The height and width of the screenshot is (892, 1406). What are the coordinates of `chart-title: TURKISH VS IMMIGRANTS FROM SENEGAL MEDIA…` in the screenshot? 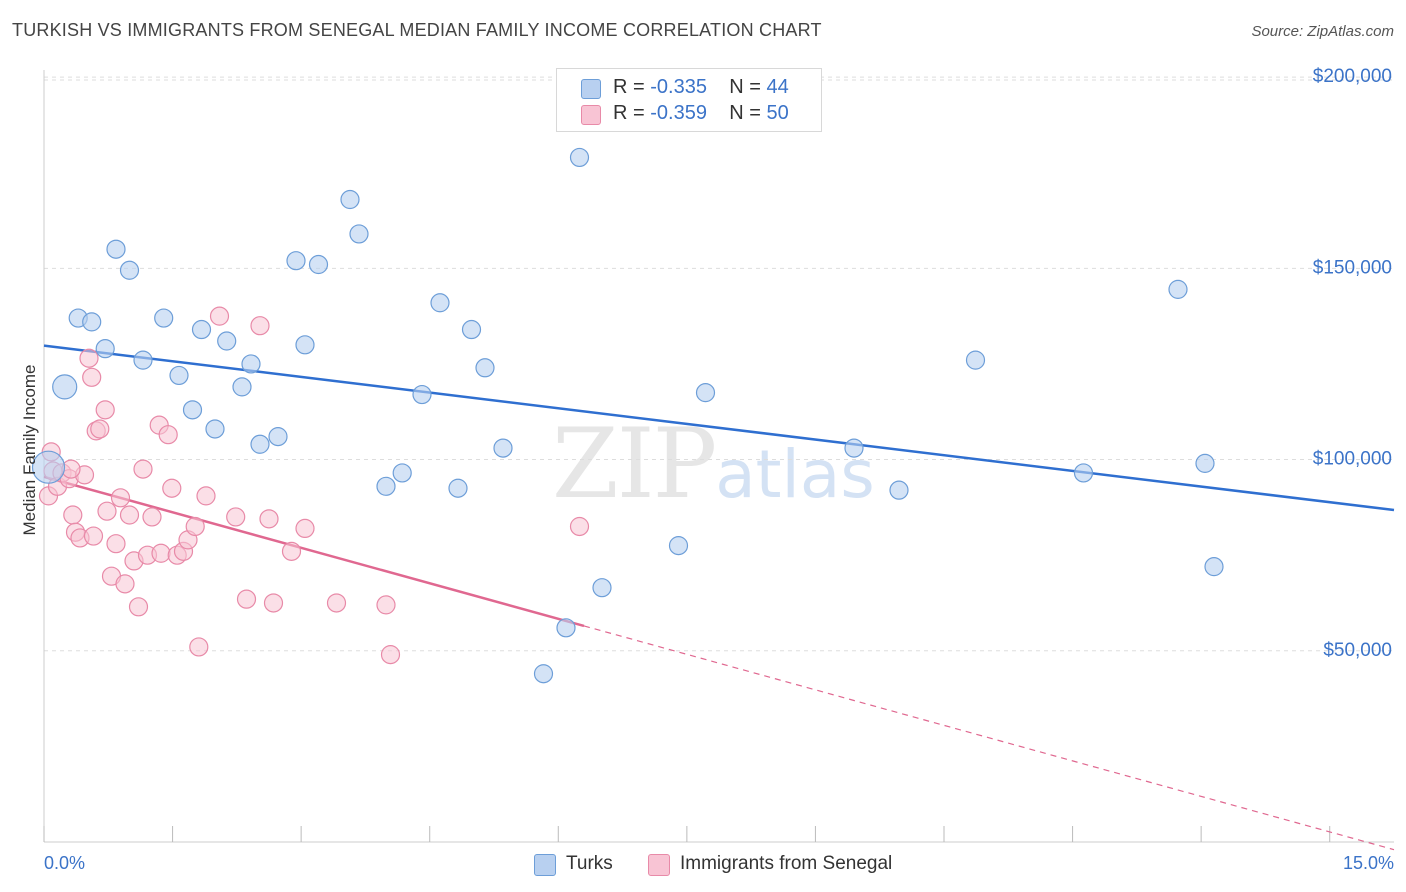 It's located at (417, 30).